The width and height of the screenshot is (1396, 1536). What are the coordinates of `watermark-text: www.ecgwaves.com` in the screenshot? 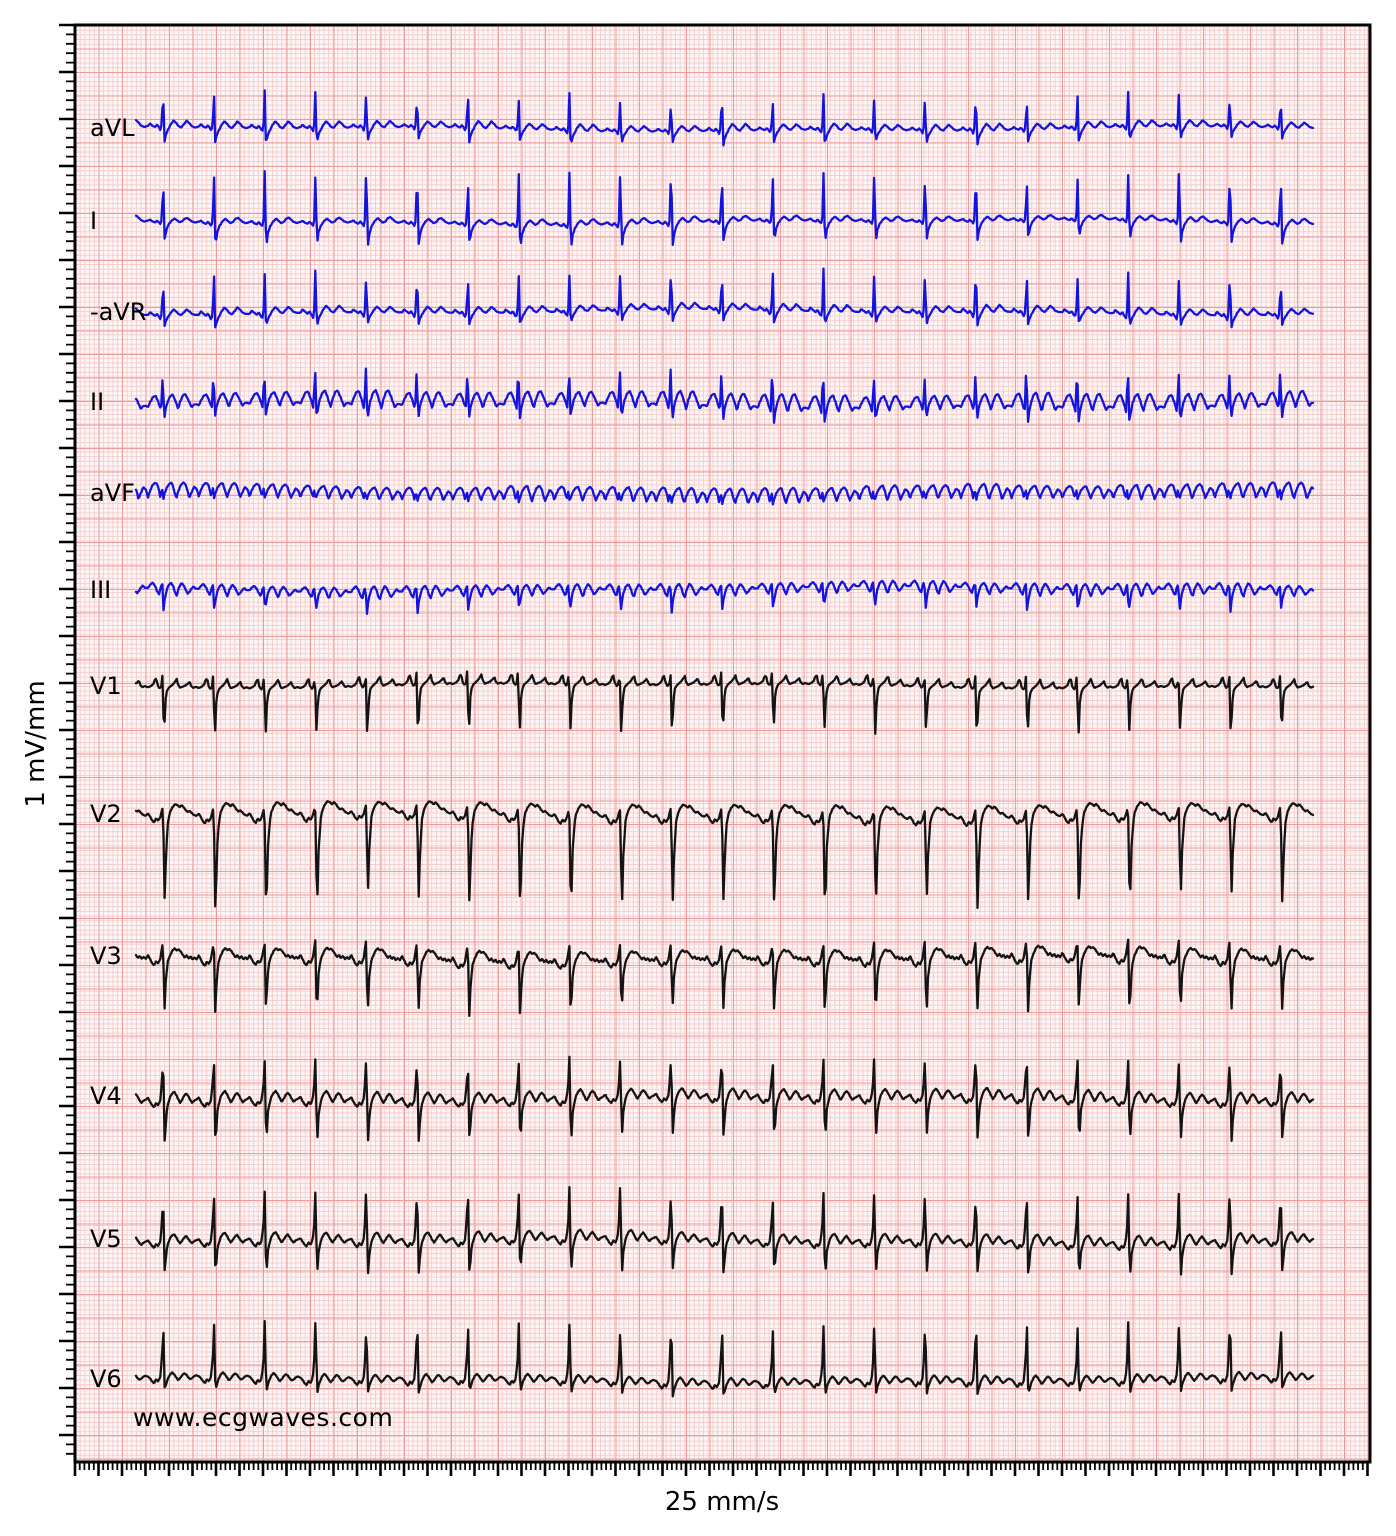 It's located at (263, 1417).